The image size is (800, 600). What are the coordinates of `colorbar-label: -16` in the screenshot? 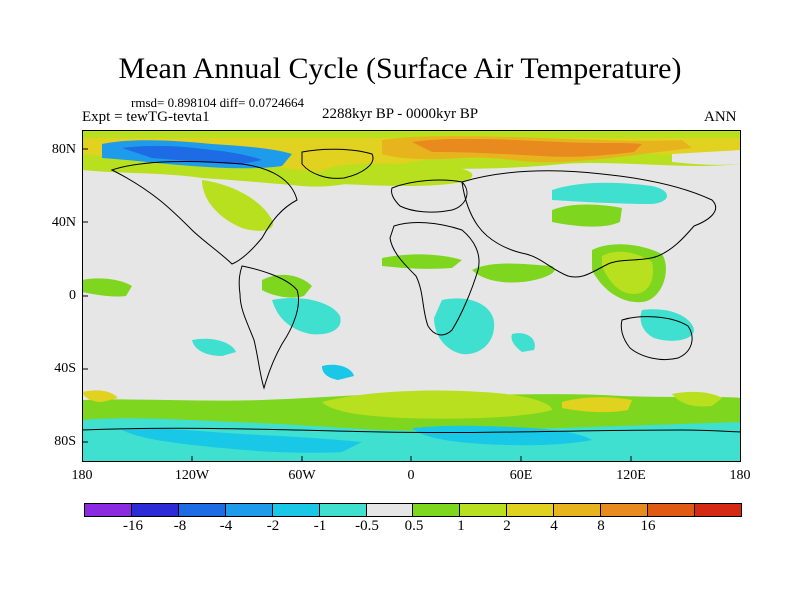 It's located at (133, 526).